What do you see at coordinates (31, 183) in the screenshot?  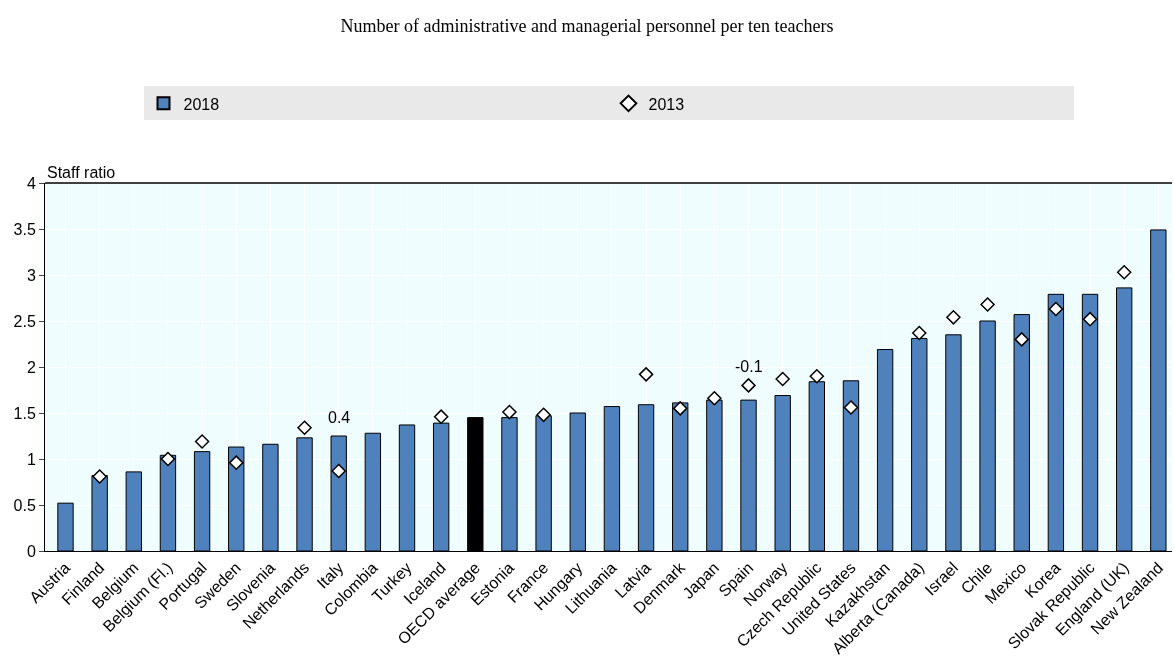 I see `y-tick-label: 4` at bounding box center [31, 183].